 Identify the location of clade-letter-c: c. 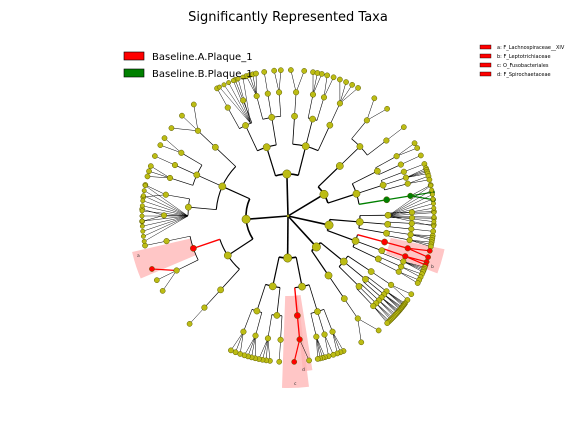
(295, 384).